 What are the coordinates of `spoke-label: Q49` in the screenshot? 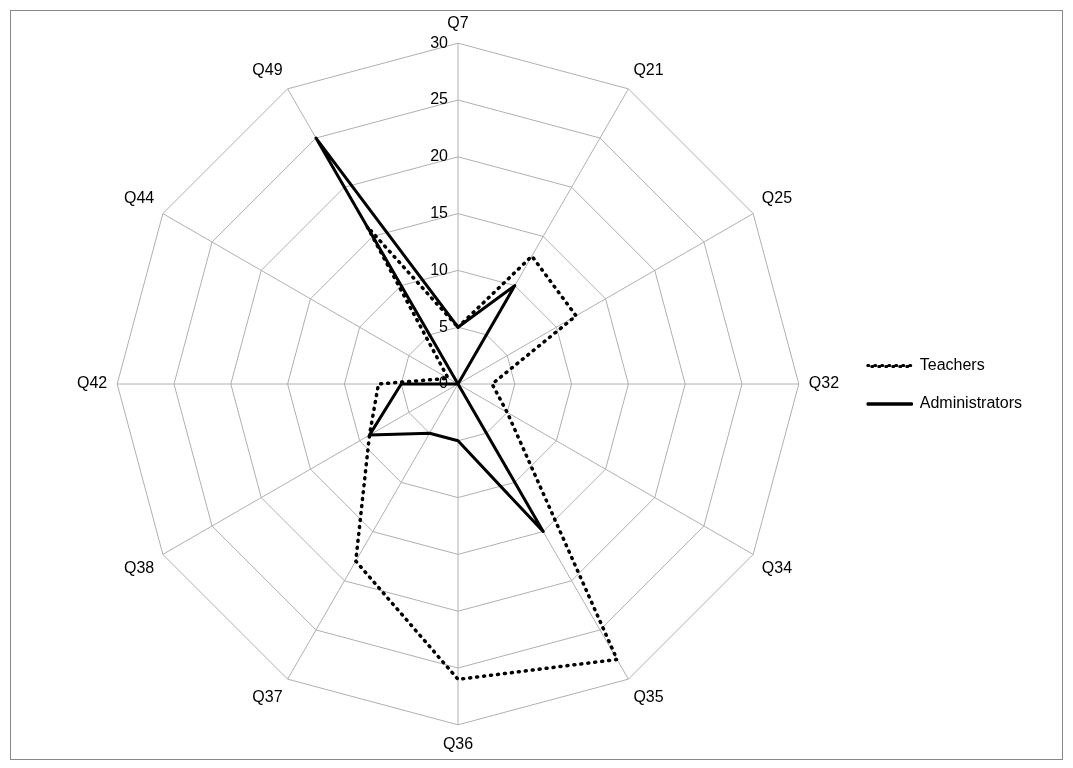 It's located at (267, 69).